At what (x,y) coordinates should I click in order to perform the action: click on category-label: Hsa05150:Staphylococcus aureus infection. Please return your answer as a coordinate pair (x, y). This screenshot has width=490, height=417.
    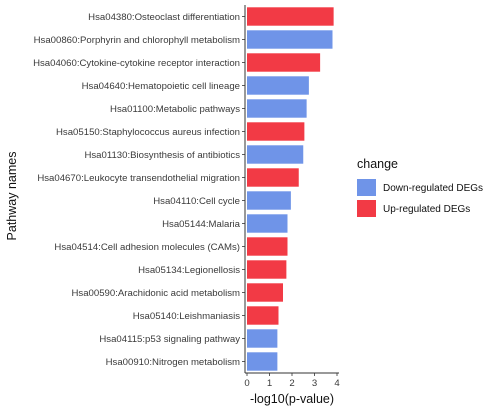
    Looking at the image, I should click on (148, 132).